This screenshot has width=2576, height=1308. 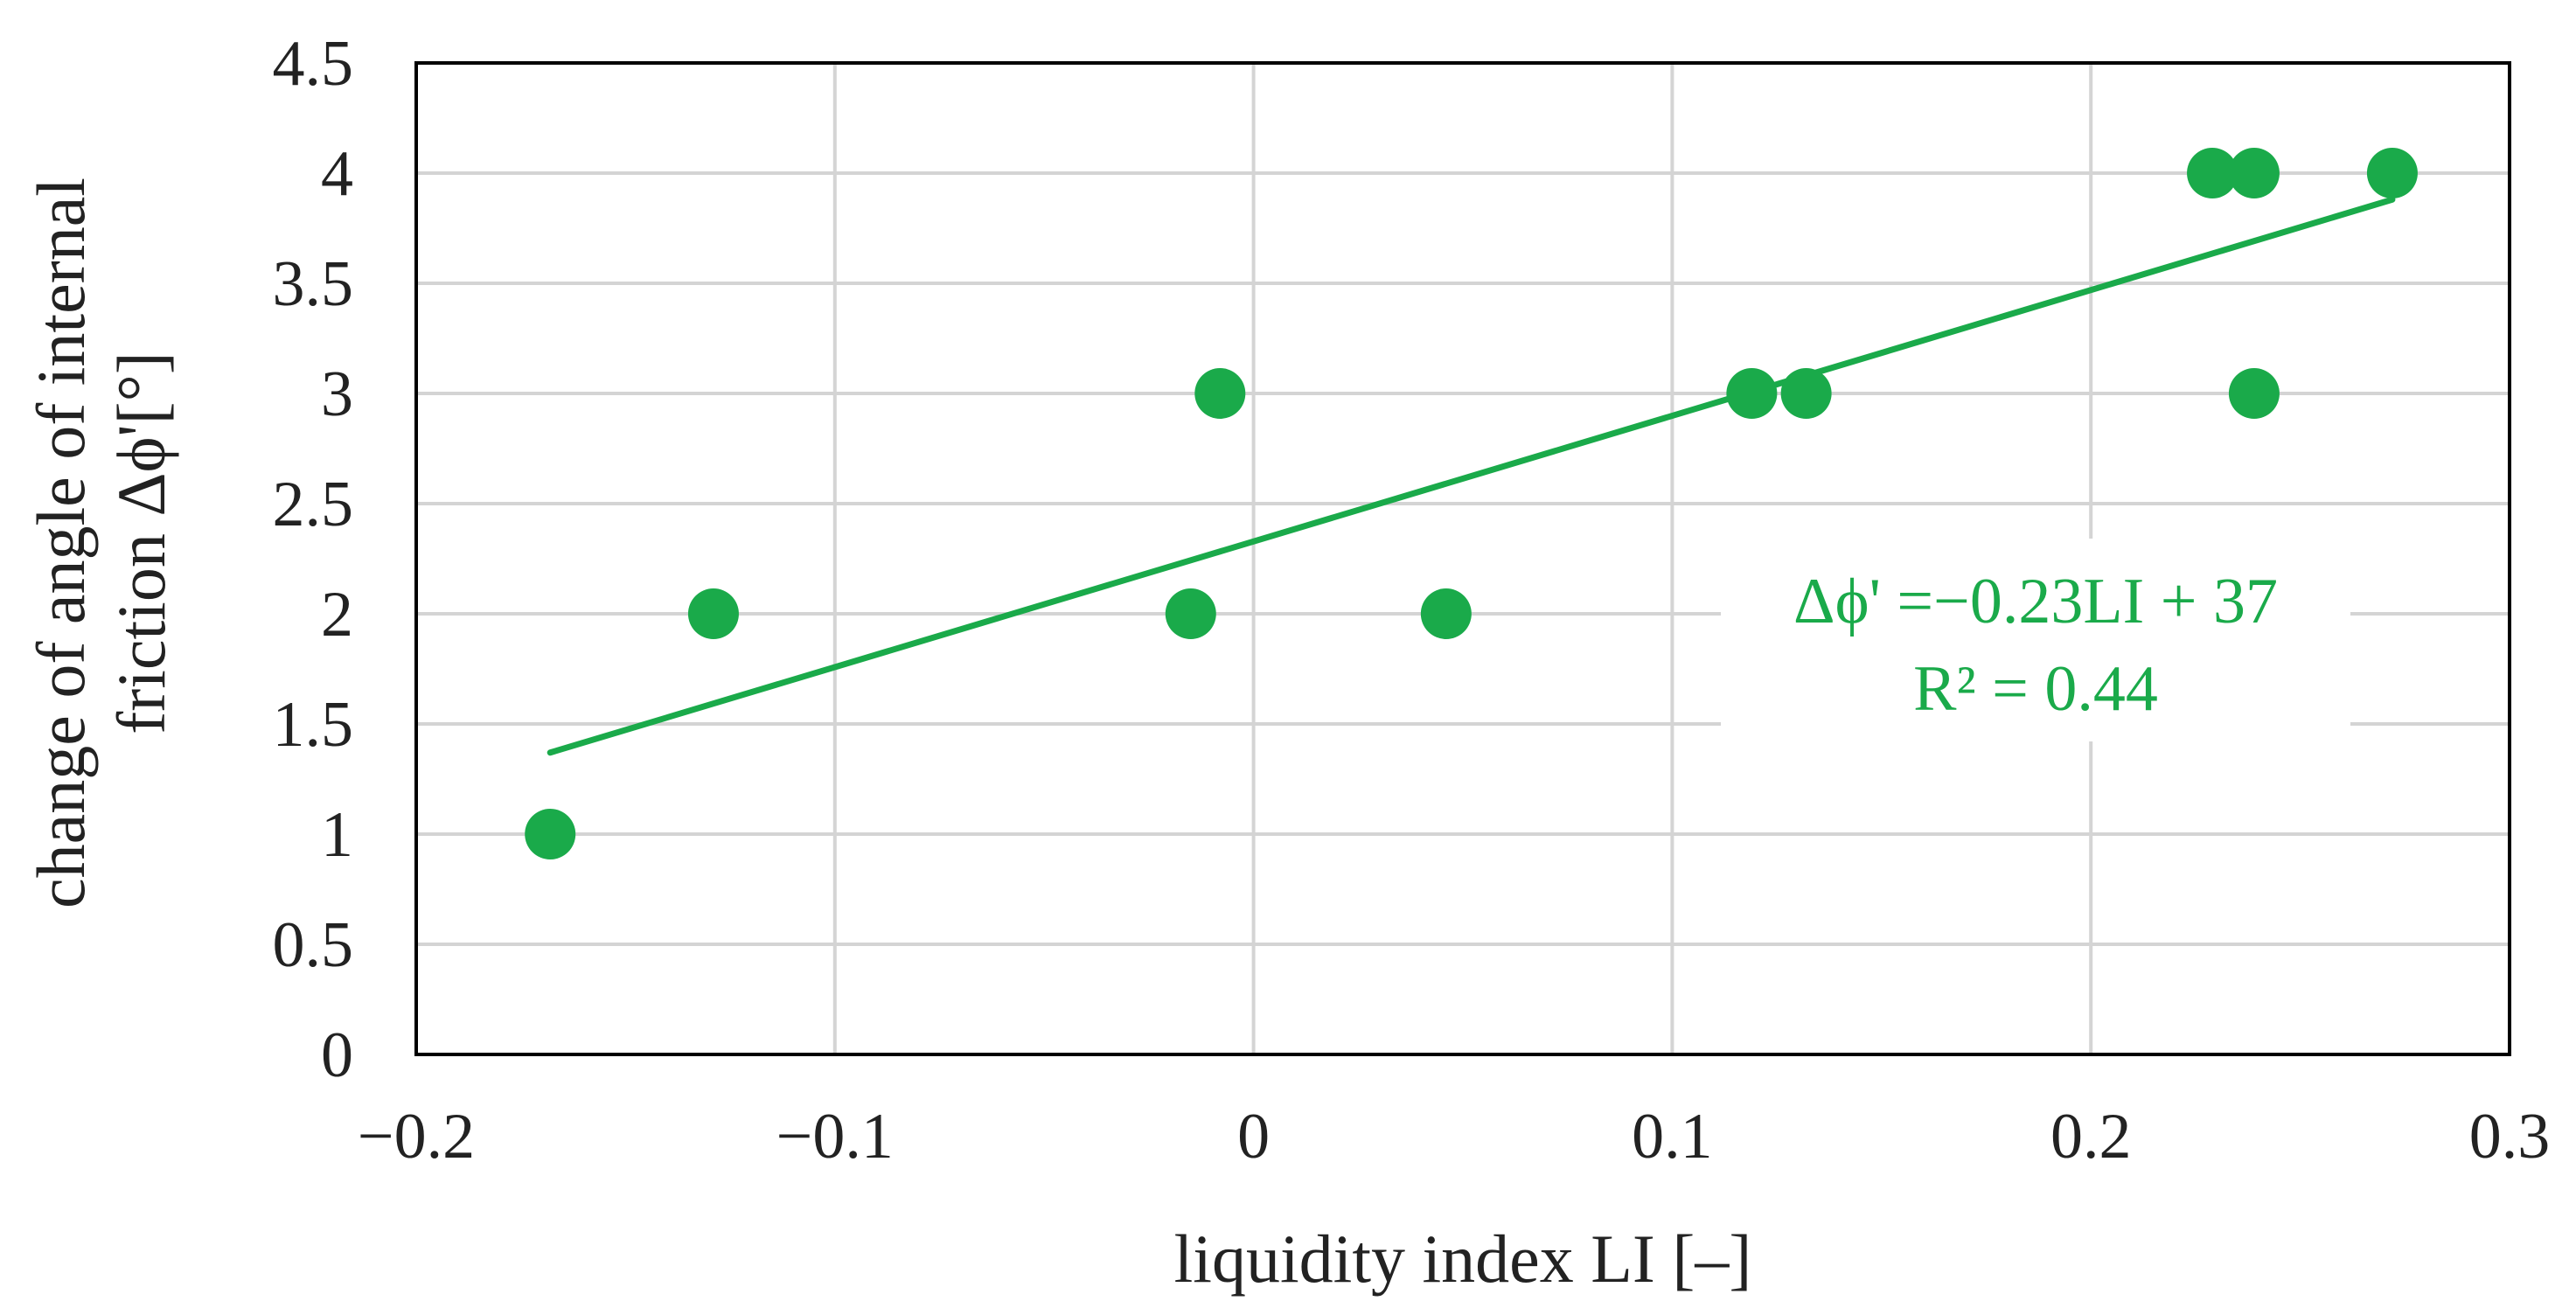 What do you see at coordinates (2035, 602) in the screenshot?
I see `trendline-equation: Δϕ' =−0.23LI + 37` at bounding box center [2035, 602].